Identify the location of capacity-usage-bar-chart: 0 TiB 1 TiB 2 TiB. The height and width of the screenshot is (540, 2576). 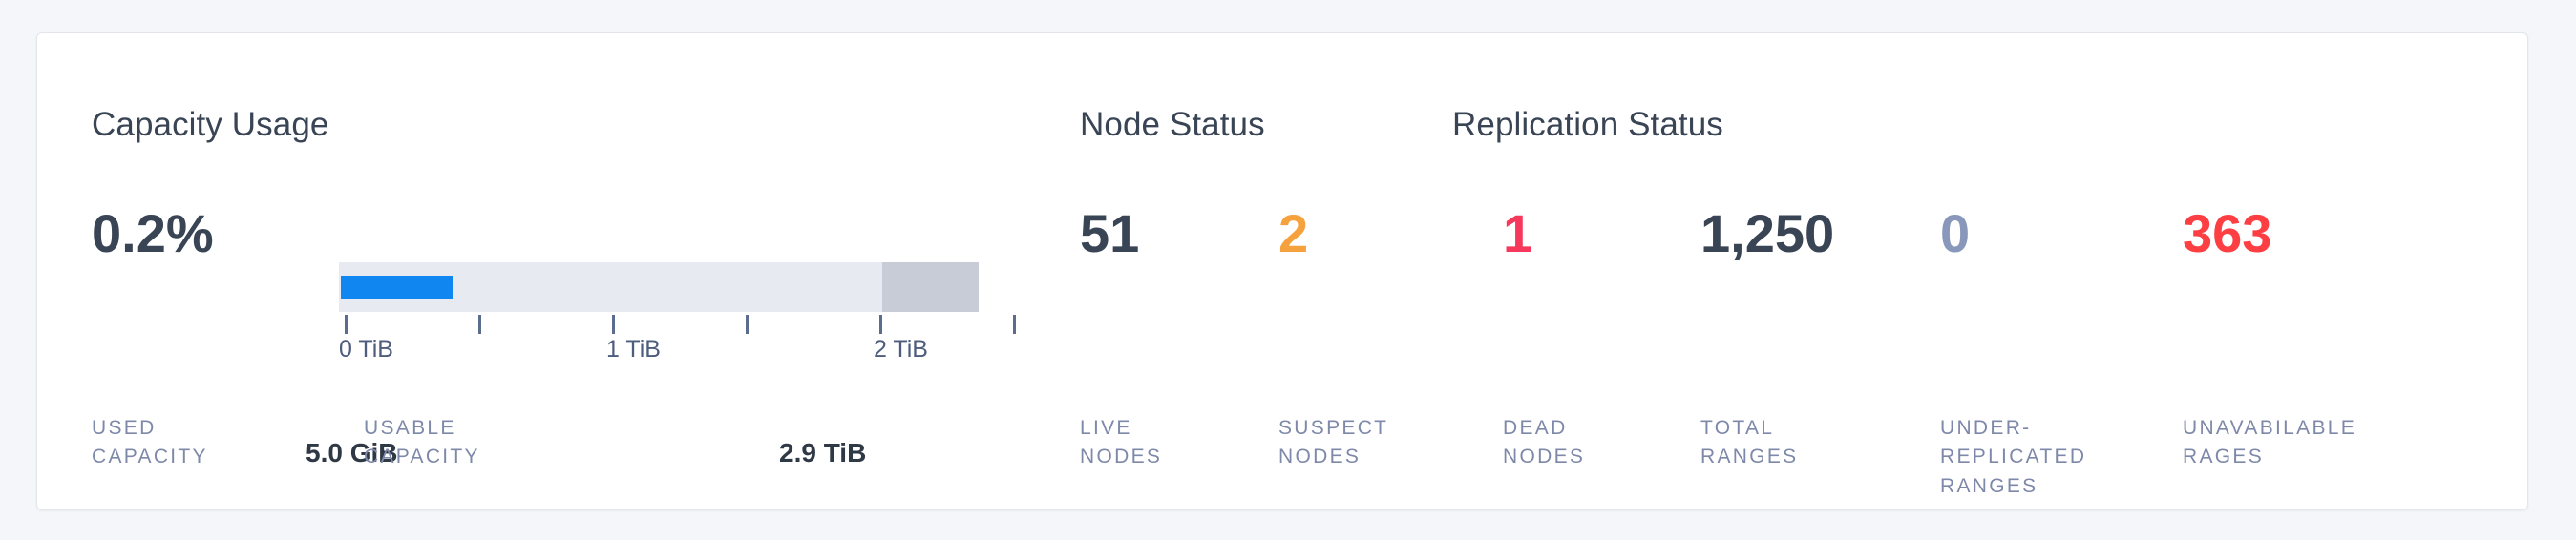
(677, 314).